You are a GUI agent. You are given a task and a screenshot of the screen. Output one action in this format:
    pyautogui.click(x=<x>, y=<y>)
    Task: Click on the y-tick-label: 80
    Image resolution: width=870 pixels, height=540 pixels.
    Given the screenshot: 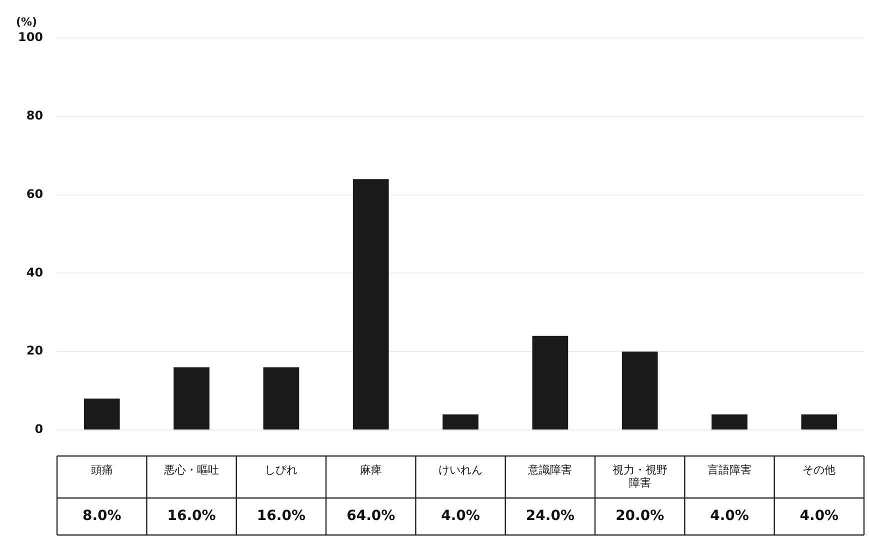 What is the action you would take?
    pyautogui.click(x=35, y=115)
    